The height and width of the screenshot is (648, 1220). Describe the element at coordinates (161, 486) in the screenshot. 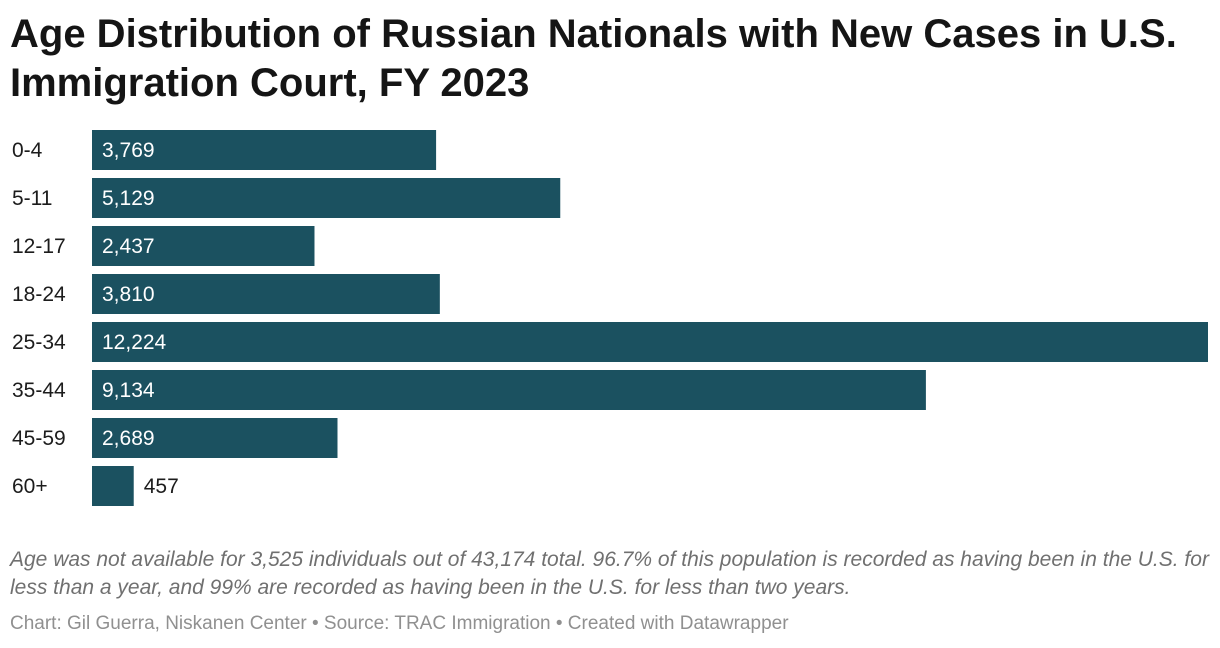

I see `value-label: 457` at that location.